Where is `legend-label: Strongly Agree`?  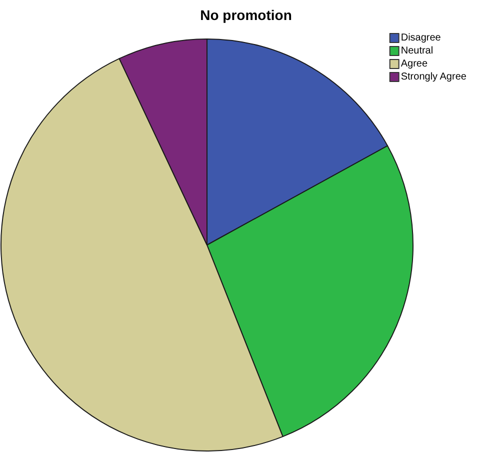
legend-label: Strongly Agree is located at coordinates (433, 77).